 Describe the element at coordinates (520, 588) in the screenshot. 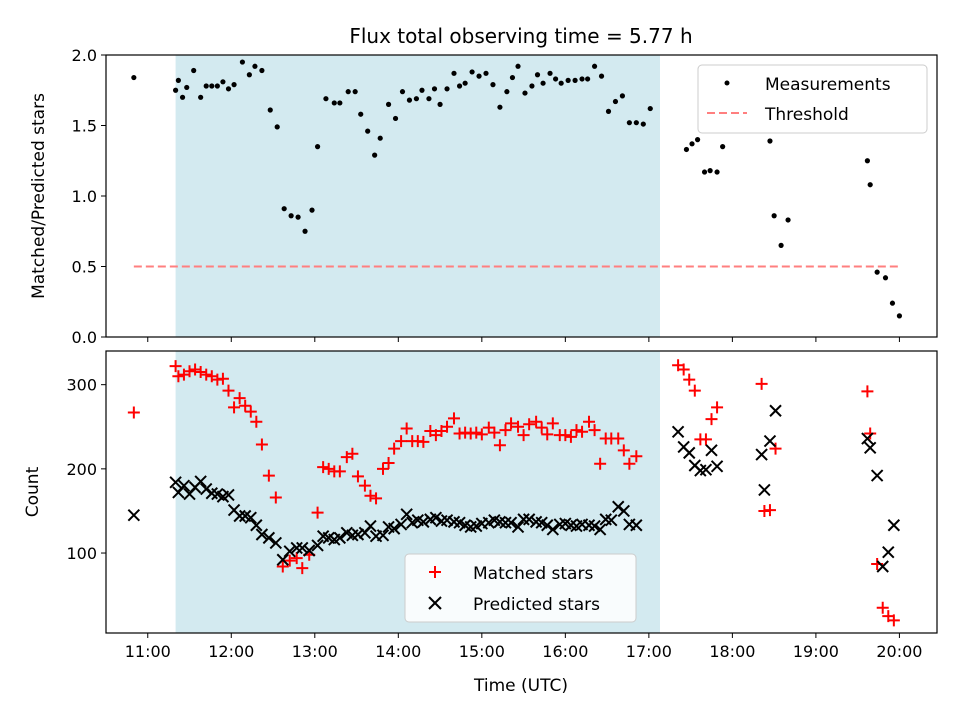

I see `bottom-legend-frame` at that location.